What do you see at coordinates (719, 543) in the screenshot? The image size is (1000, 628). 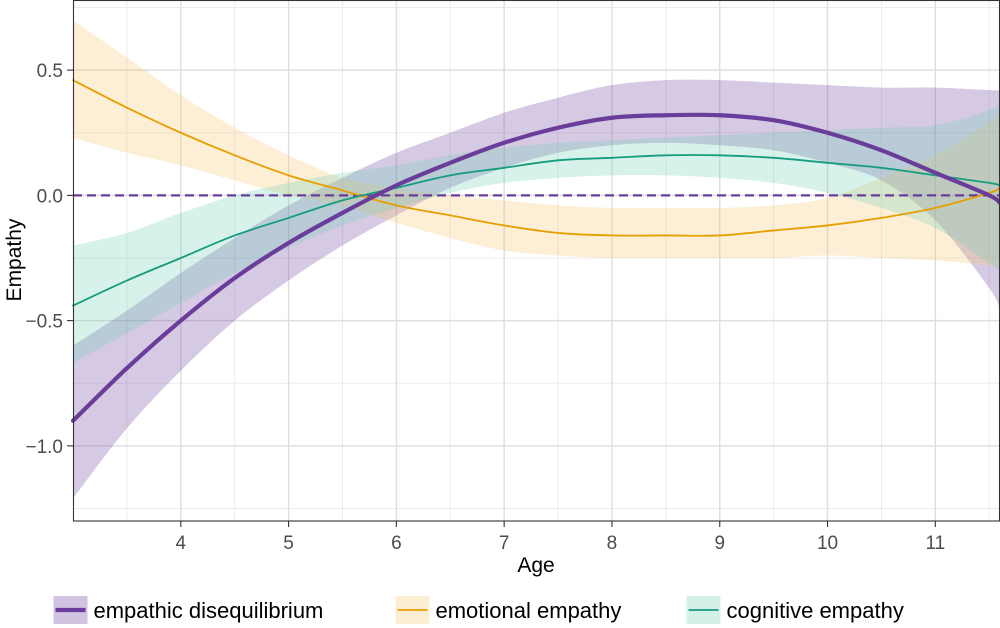 I see `x-tick-label: 9` at bounding box center [719, 543].